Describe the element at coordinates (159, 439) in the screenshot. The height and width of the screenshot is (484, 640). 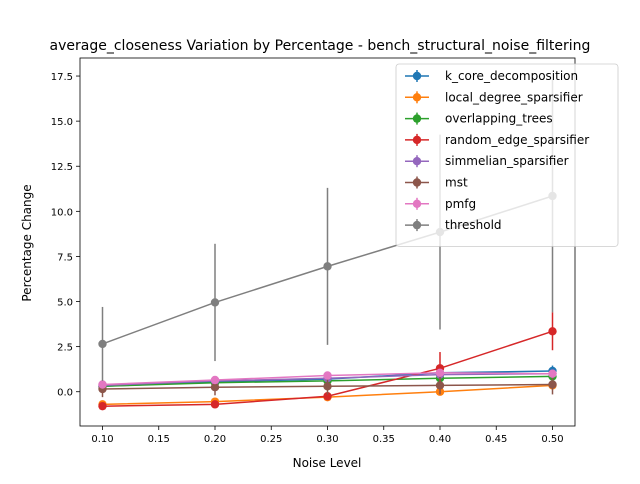
I see `x-tick-label: 0.15` at that location.